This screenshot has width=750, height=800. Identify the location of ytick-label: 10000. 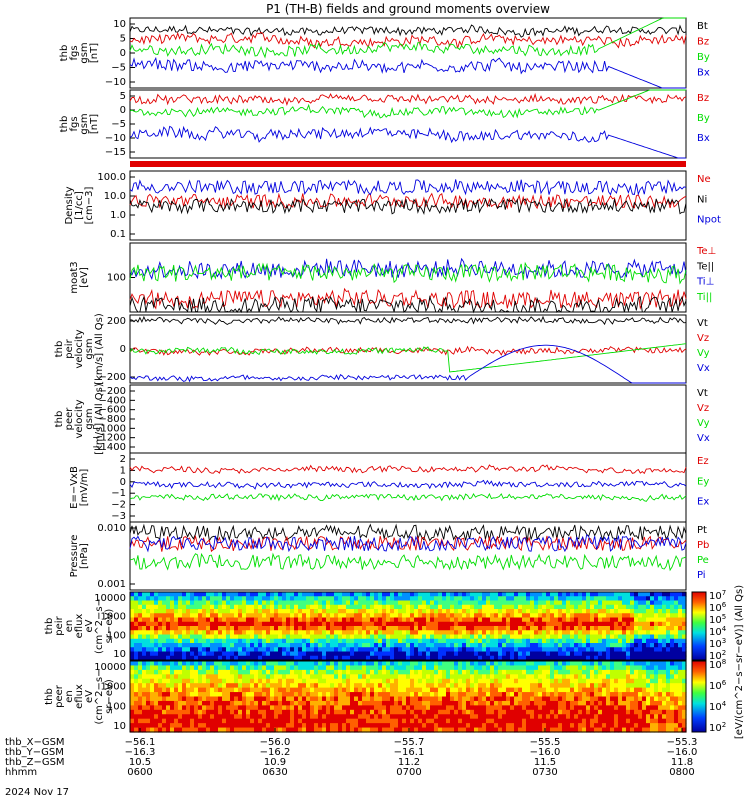
(110, 598).